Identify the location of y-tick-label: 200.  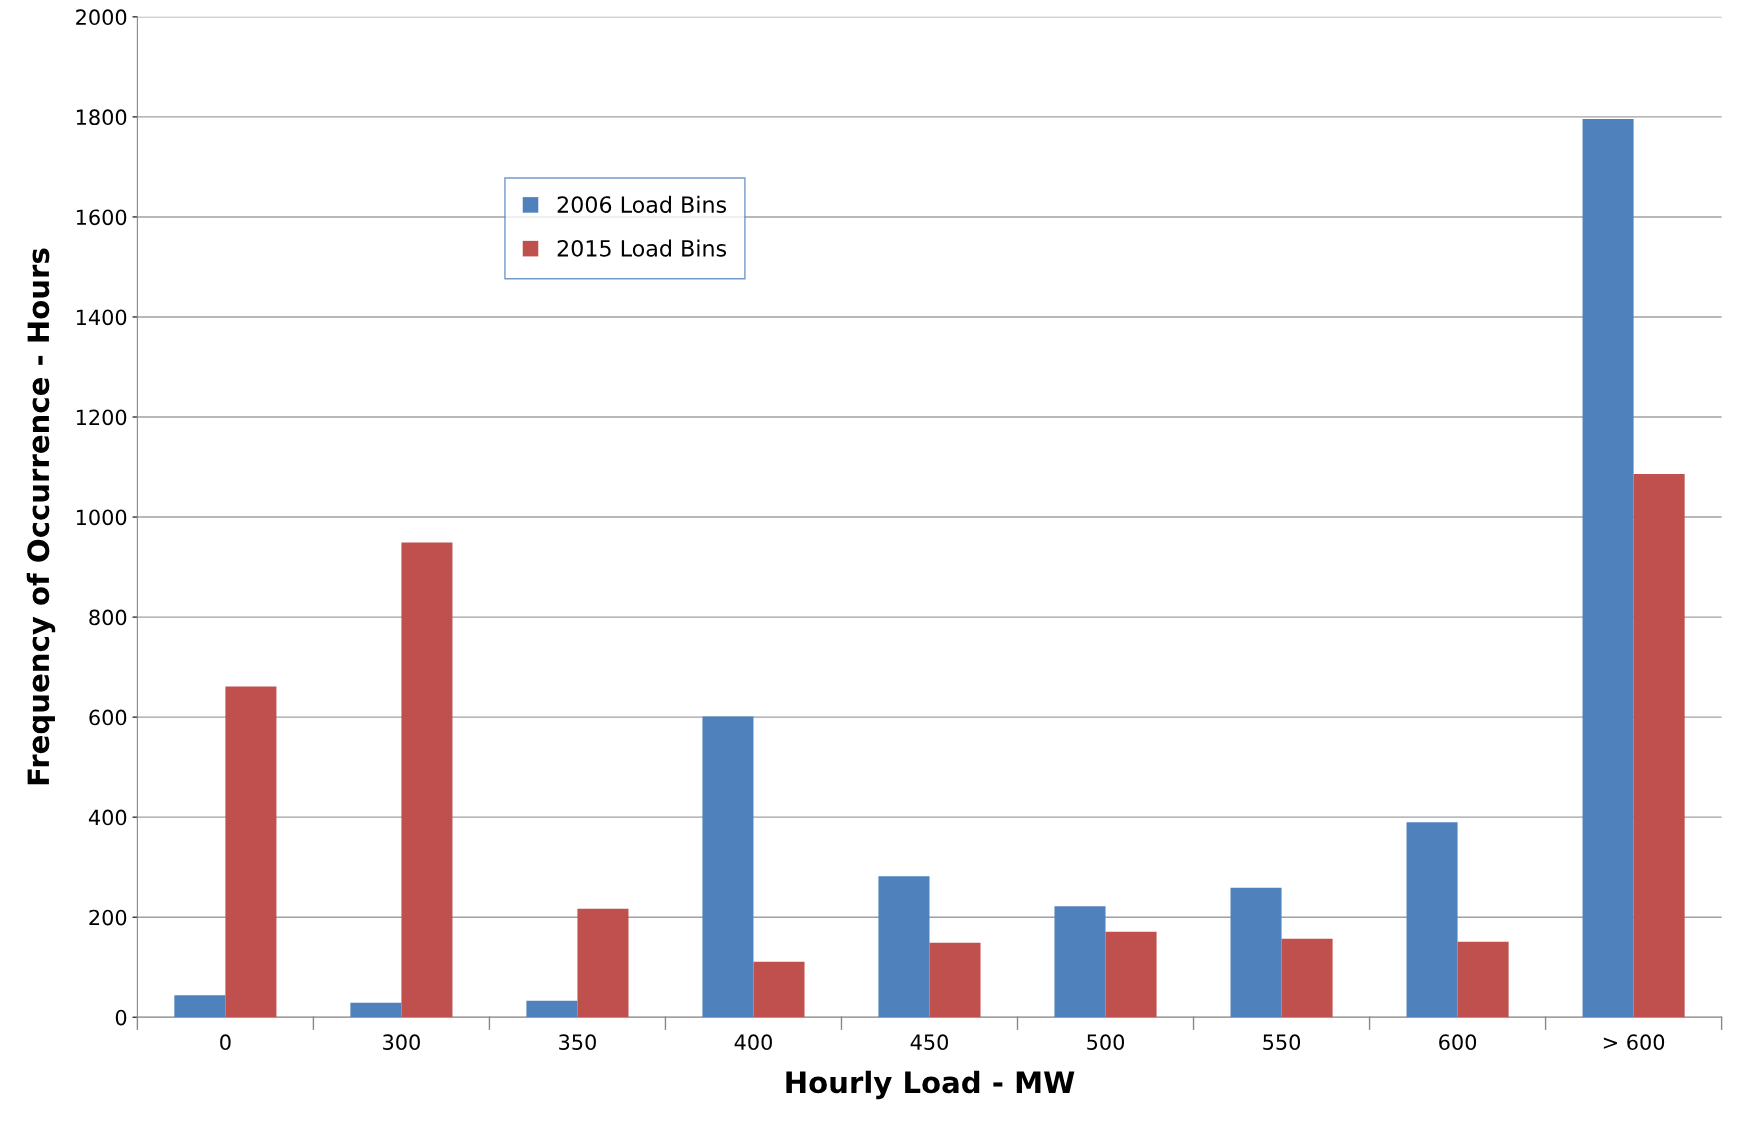
(108, 917).